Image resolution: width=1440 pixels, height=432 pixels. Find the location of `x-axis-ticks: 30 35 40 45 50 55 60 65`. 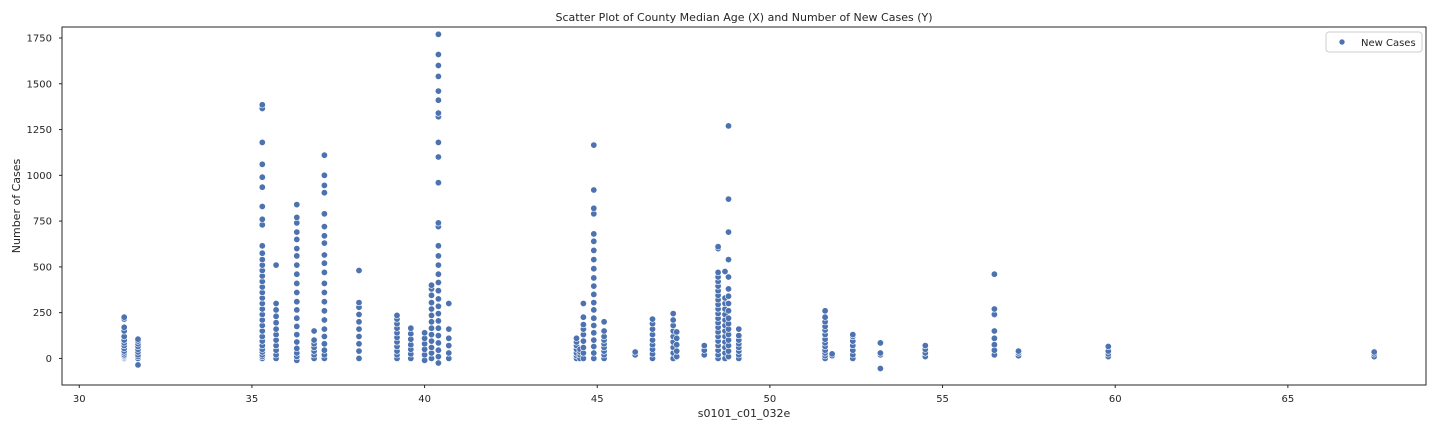

x-axis-ticks: 30 35 40 45 50 55 60 65 is located at coordinates (683, 395).